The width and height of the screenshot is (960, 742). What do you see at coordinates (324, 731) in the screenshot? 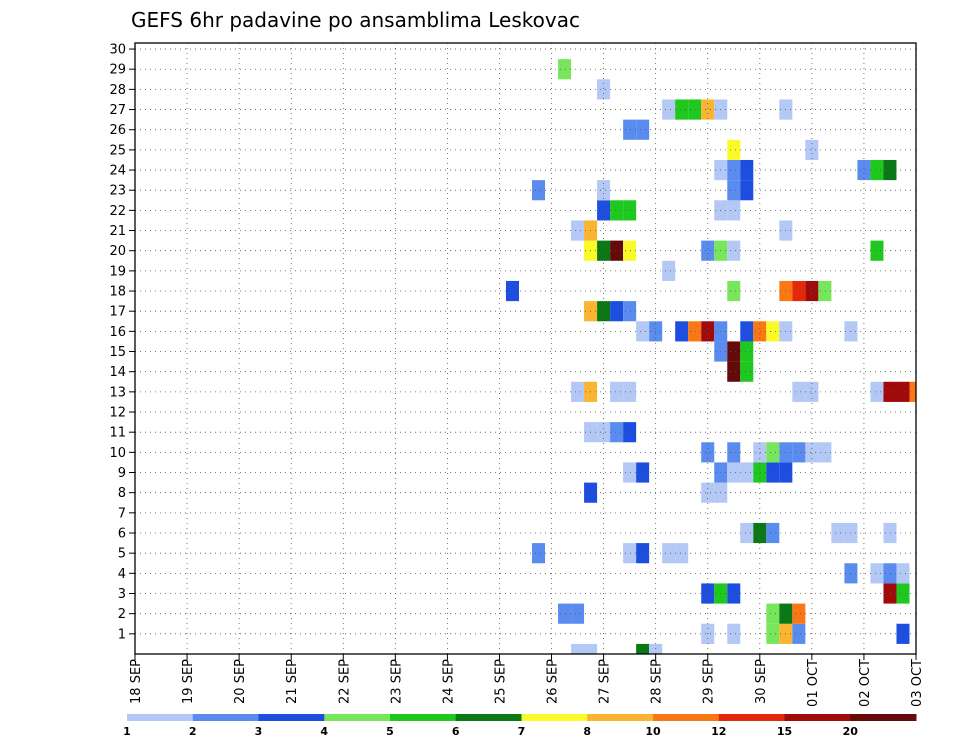
I see `colorbar-label: 4` at bounding box center [324, 731].